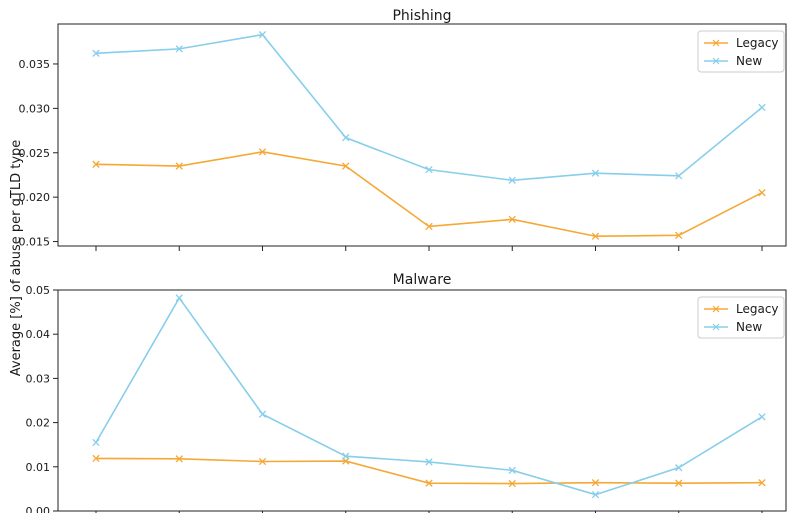 The height and width of the screenshot is (513, 788). I want to click on series-line, so click(429, 194).